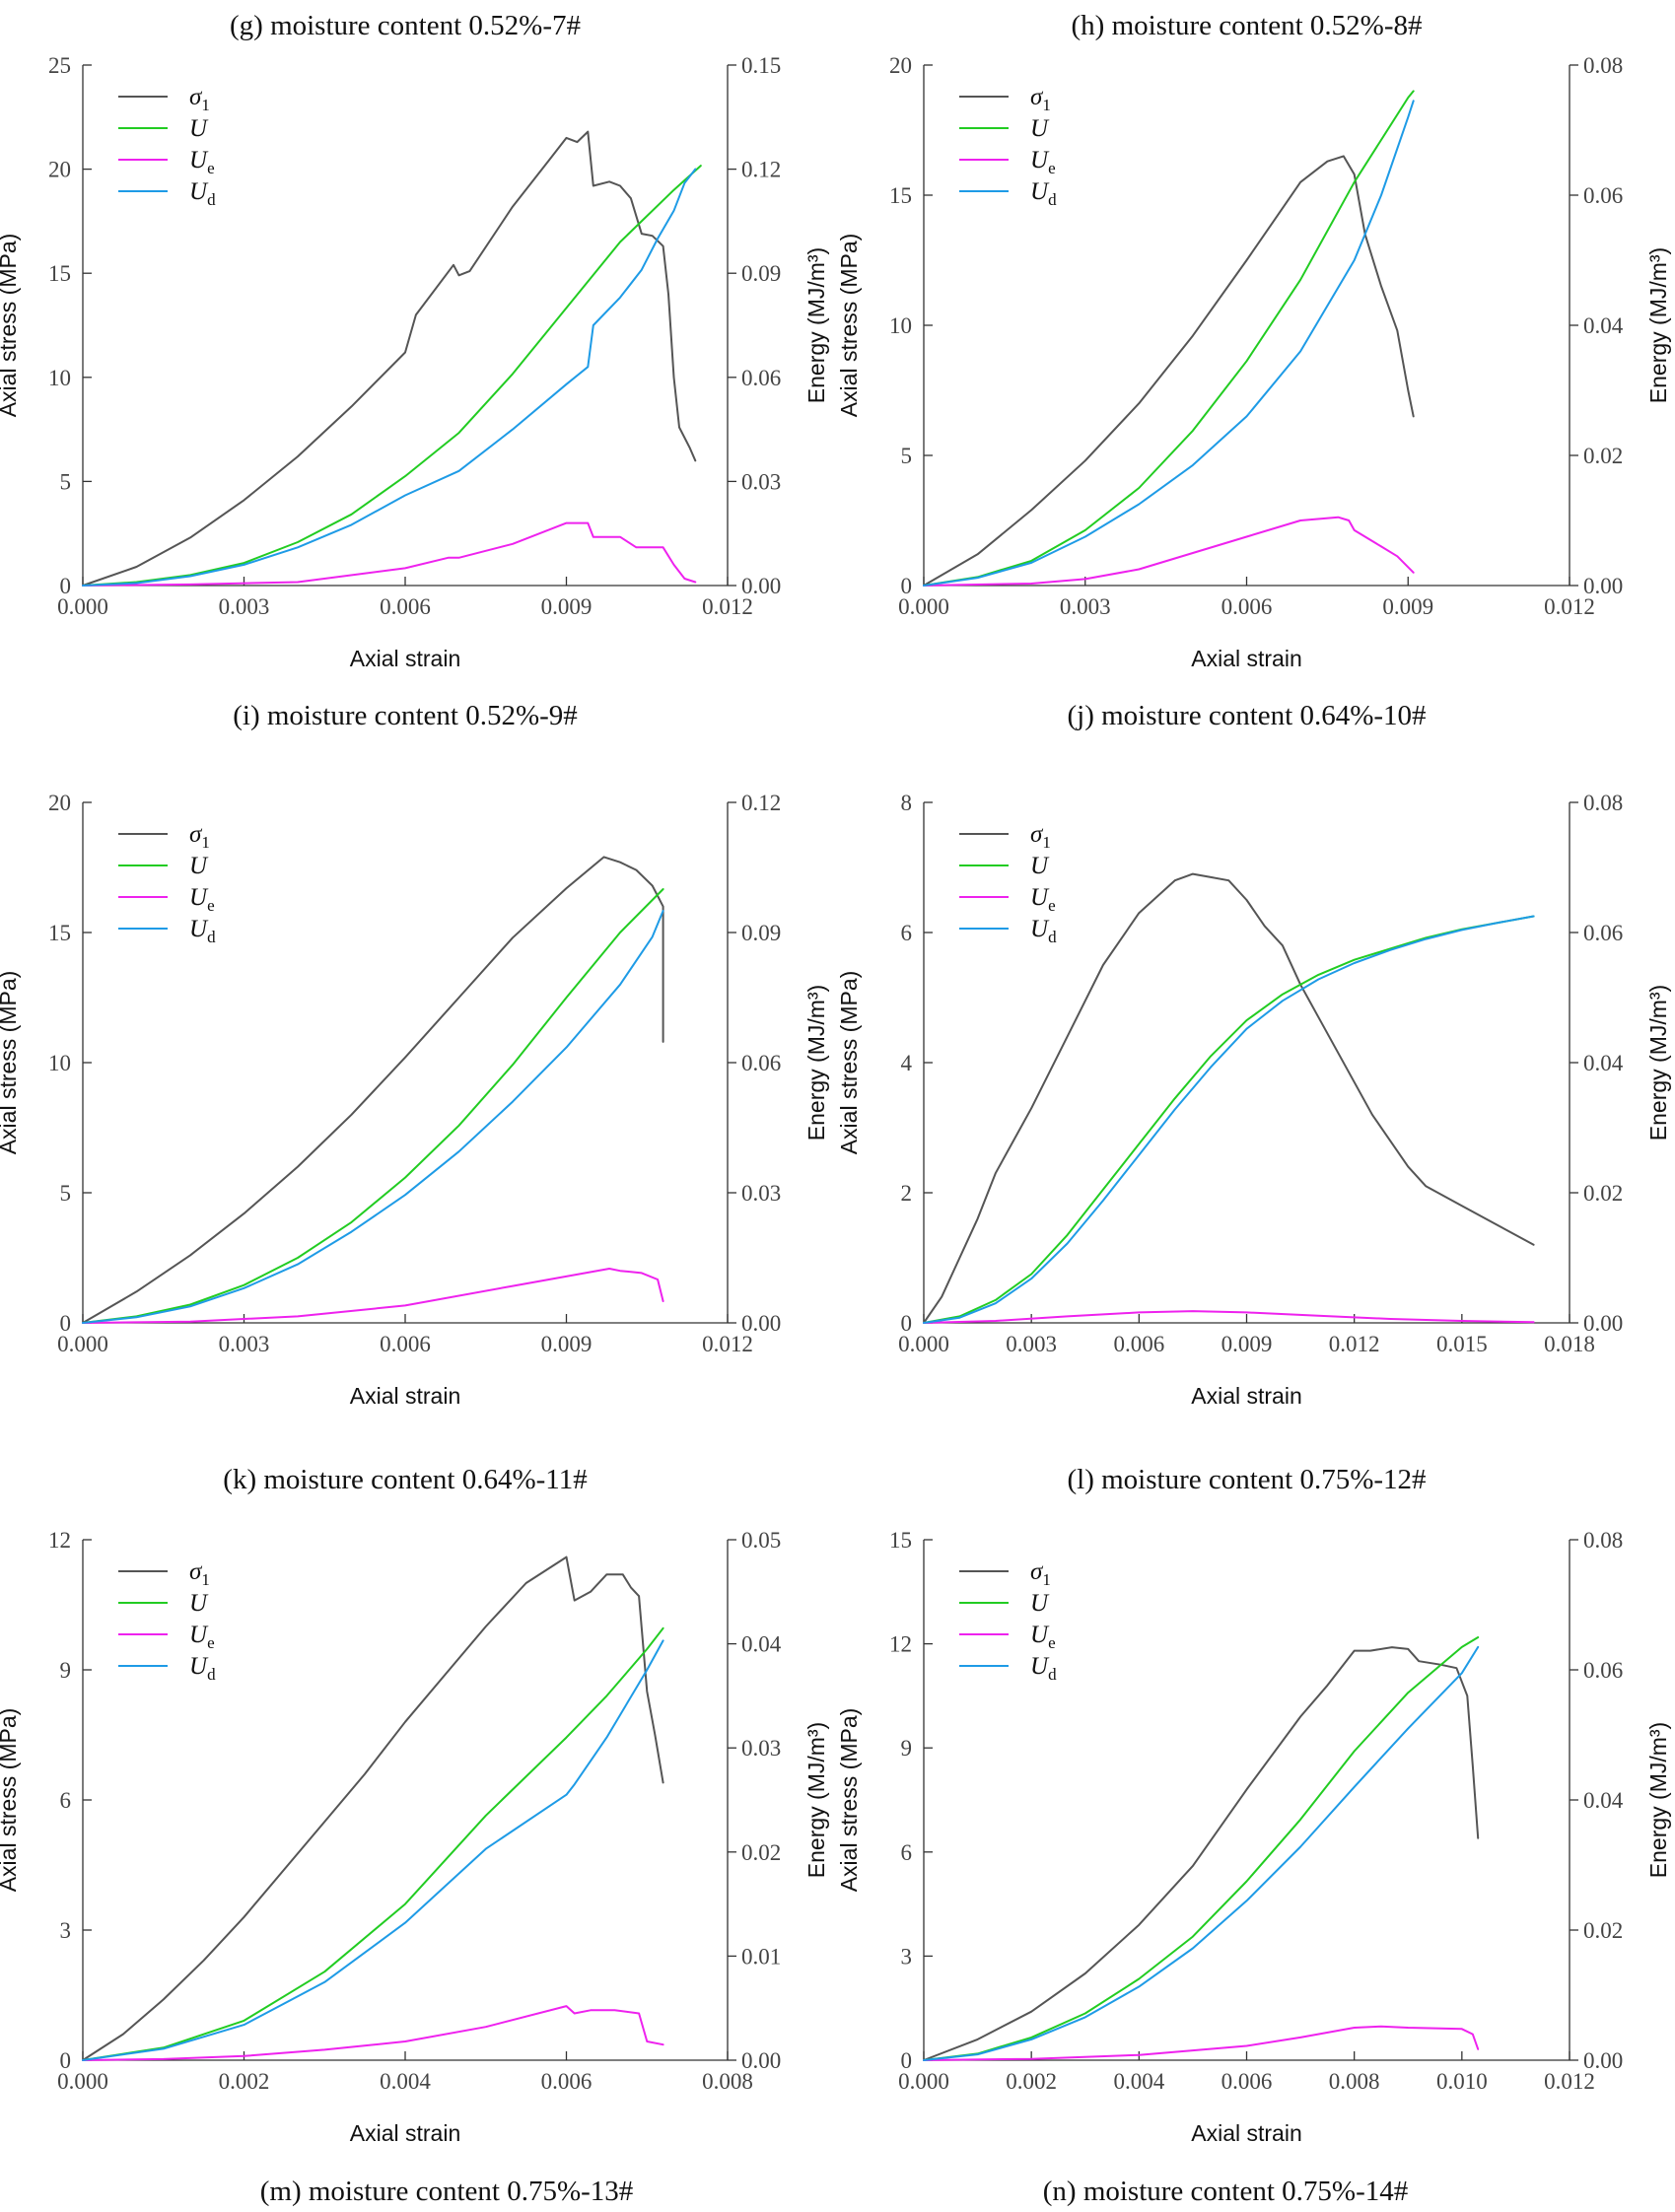  I want to click on x-tick-label: 0.018, so click(1570, 1344).